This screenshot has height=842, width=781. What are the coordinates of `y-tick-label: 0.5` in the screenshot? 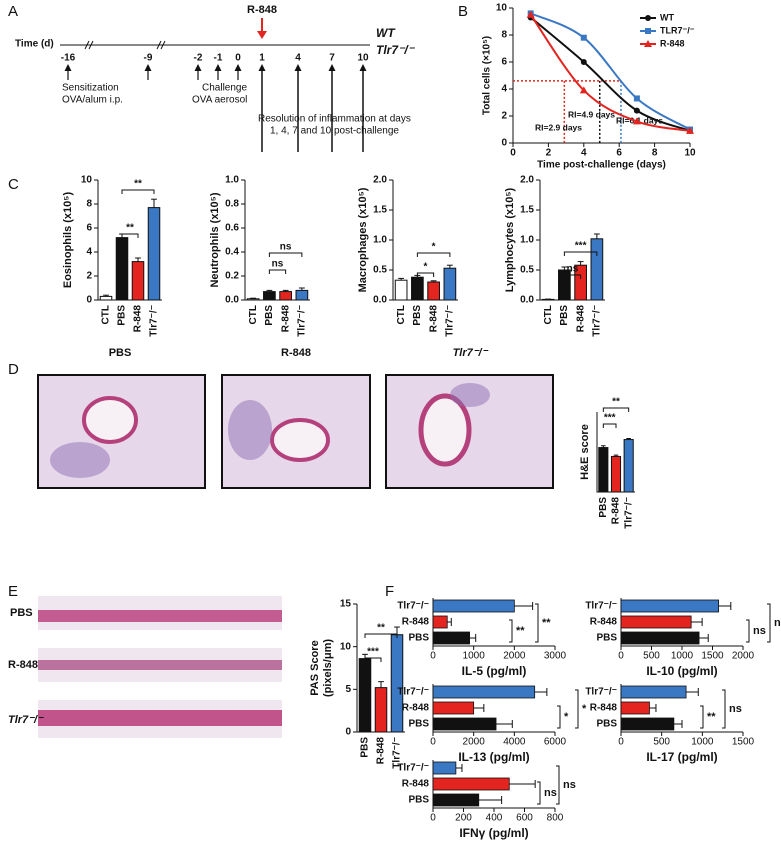 It's located at (380, 270).